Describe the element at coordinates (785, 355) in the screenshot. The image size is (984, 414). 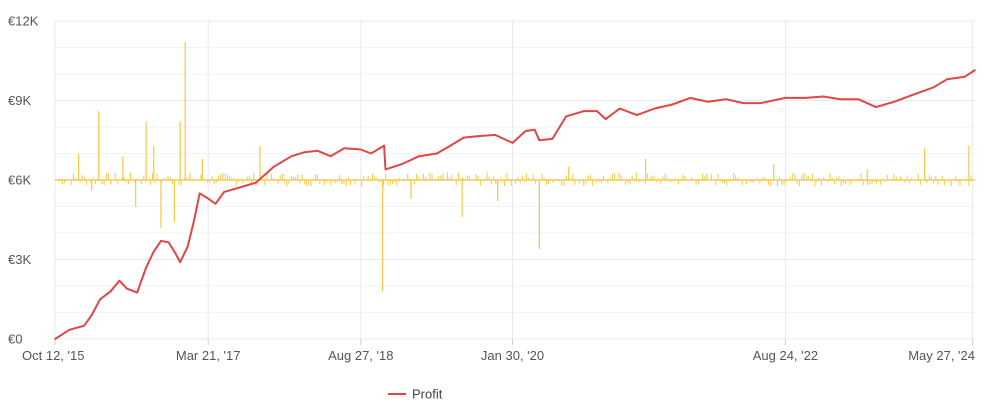
I see `x-tick-label: Aug 24, '22` at that location.